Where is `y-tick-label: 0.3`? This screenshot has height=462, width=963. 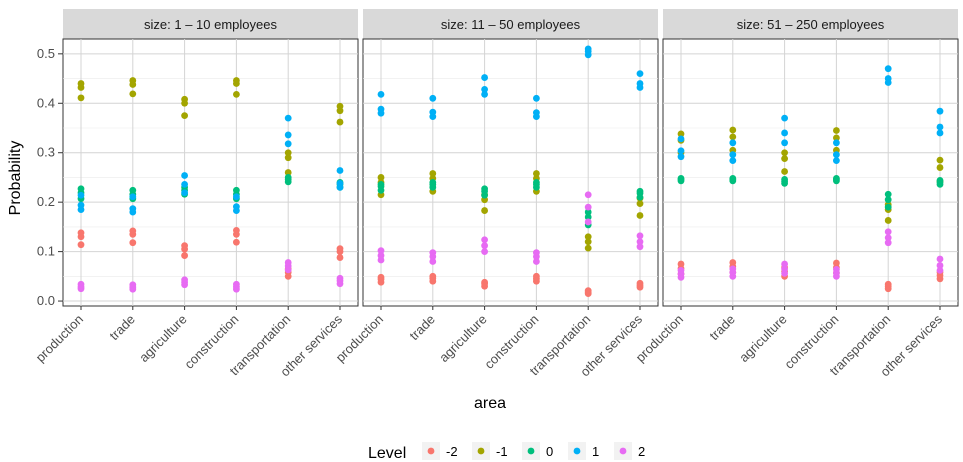 y-tick-label: 0.3 is located at coordinates (46, 152).